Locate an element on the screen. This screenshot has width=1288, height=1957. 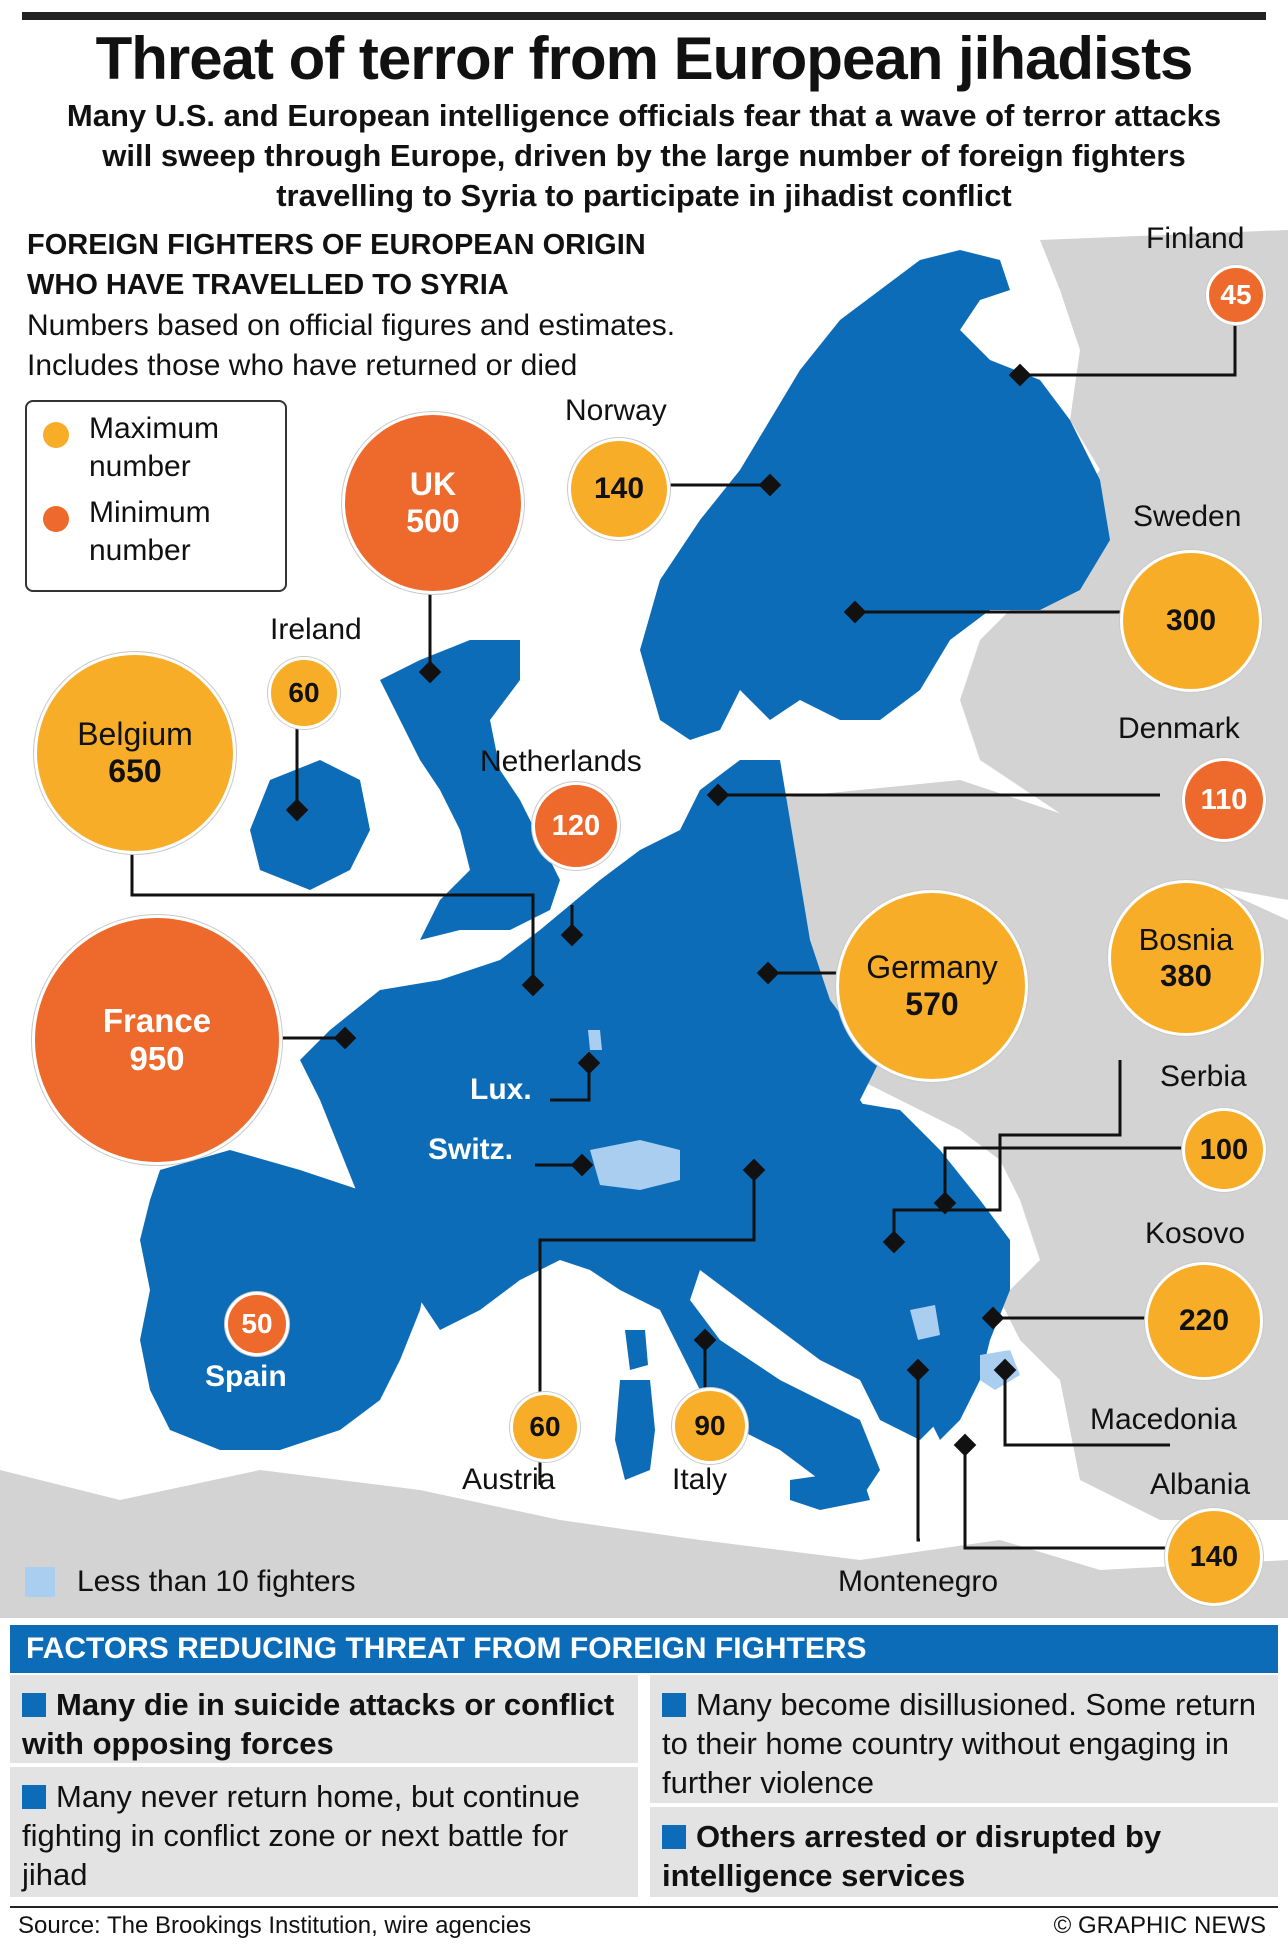
bubble-france: France 950 is located at coordinates (157, 1040).